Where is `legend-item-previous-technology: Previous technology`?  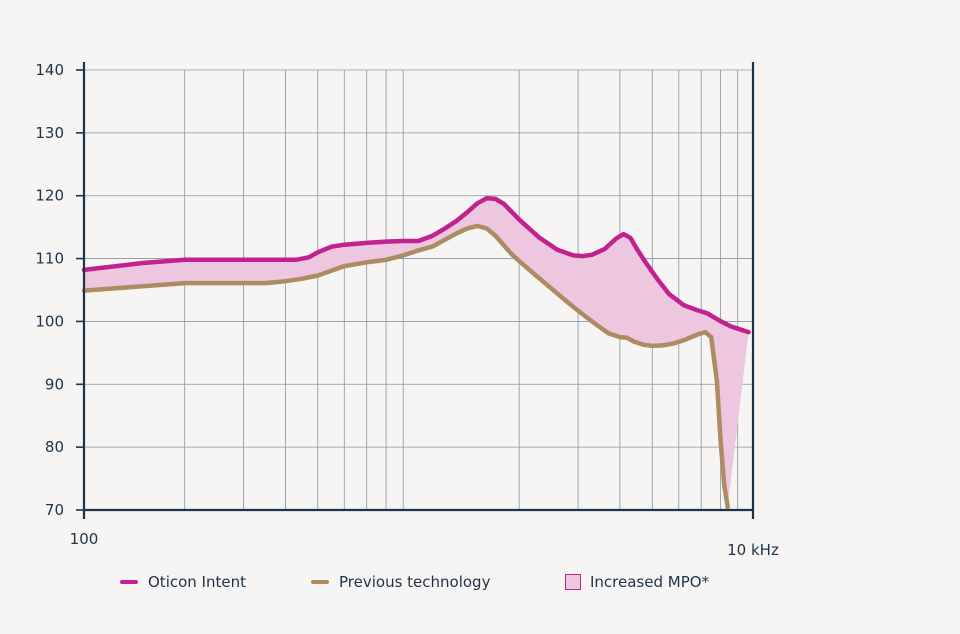
legend-item-previous-technology: Previous technology is located at coordinates (400, 582).